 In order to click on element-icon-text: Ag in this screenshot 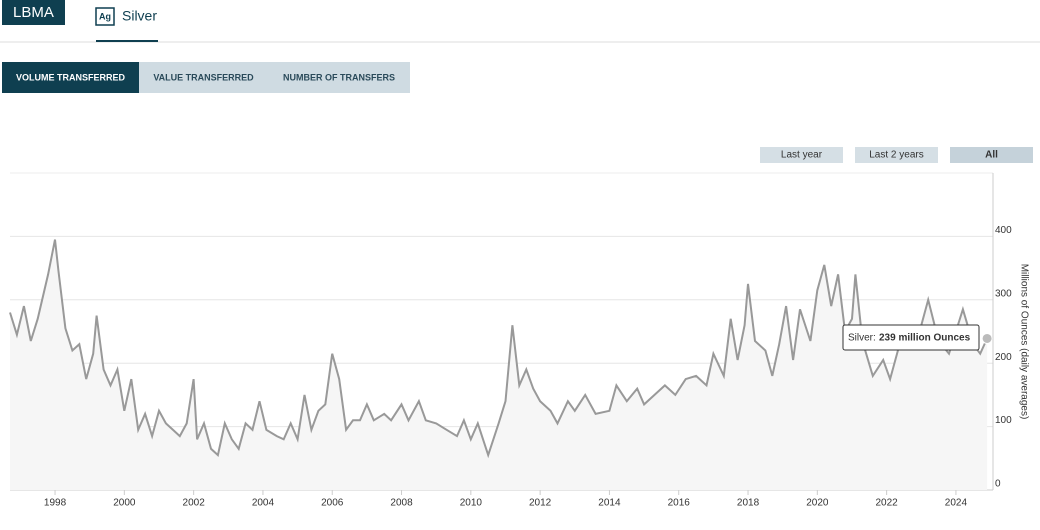, I will do `click(105, 16)`.